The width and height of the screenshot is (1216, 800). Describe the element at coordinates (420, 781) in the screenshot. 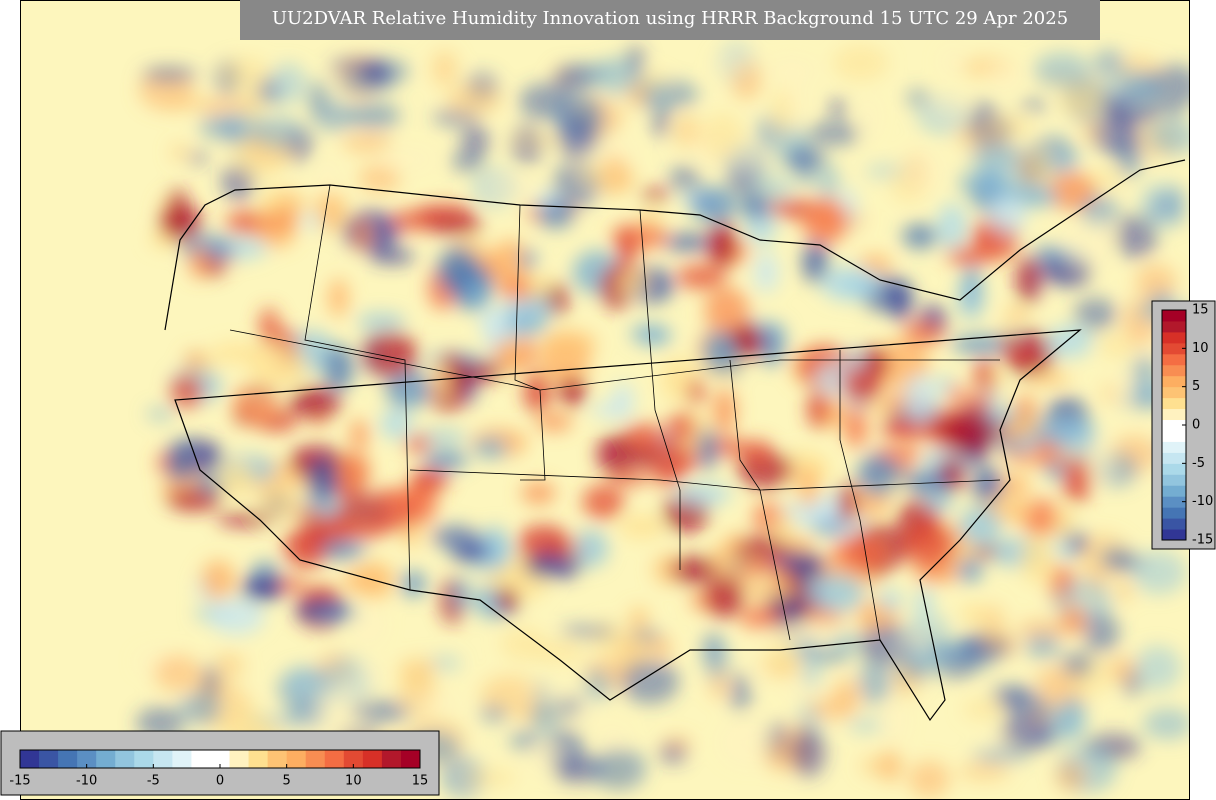

I see `colorbar-tick-label: 15` at that location.